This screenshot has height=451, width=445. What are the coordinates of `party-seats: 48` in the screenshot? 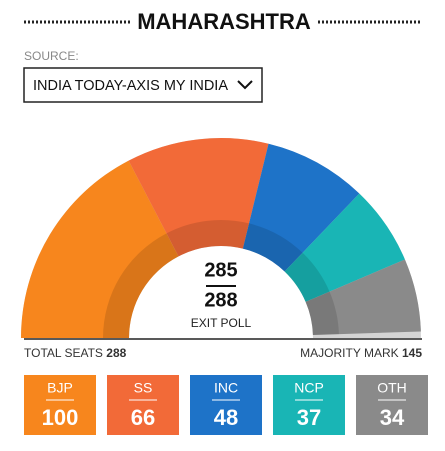 It's located at (226, 417).